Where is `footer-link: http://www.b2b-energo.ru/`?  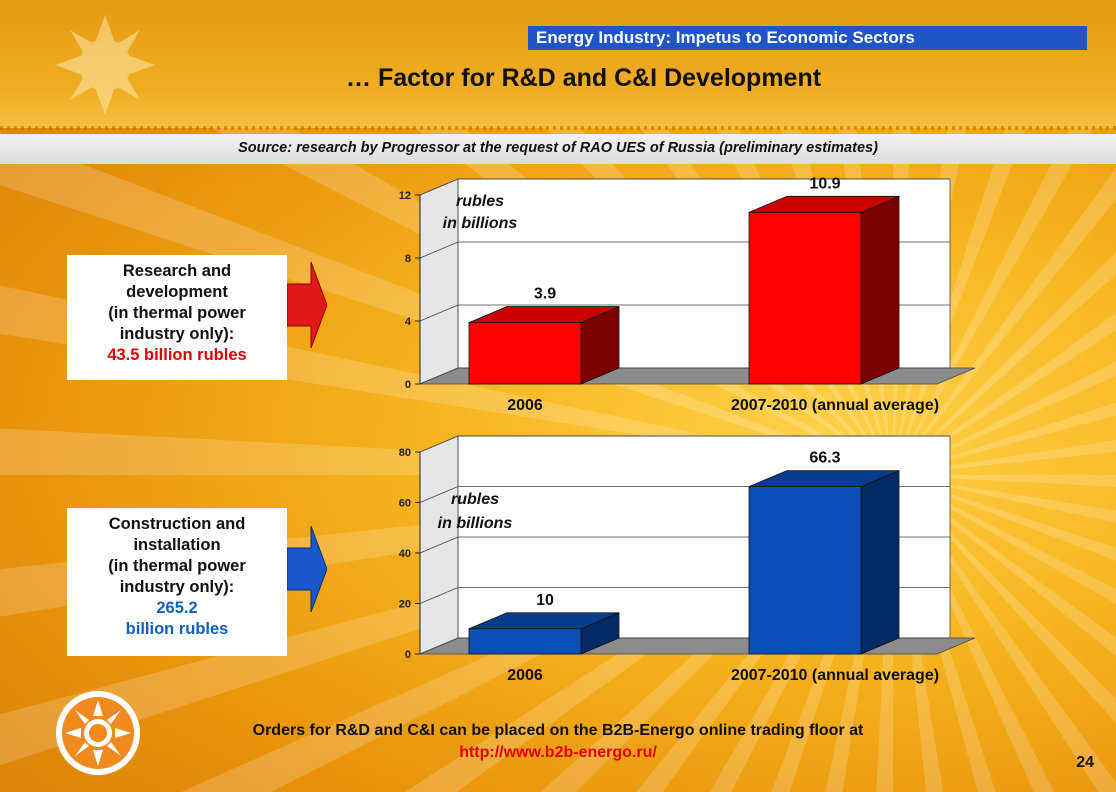 footer-link: http://www.b2b-energo.ru/ is located at coordinates (558, 752).